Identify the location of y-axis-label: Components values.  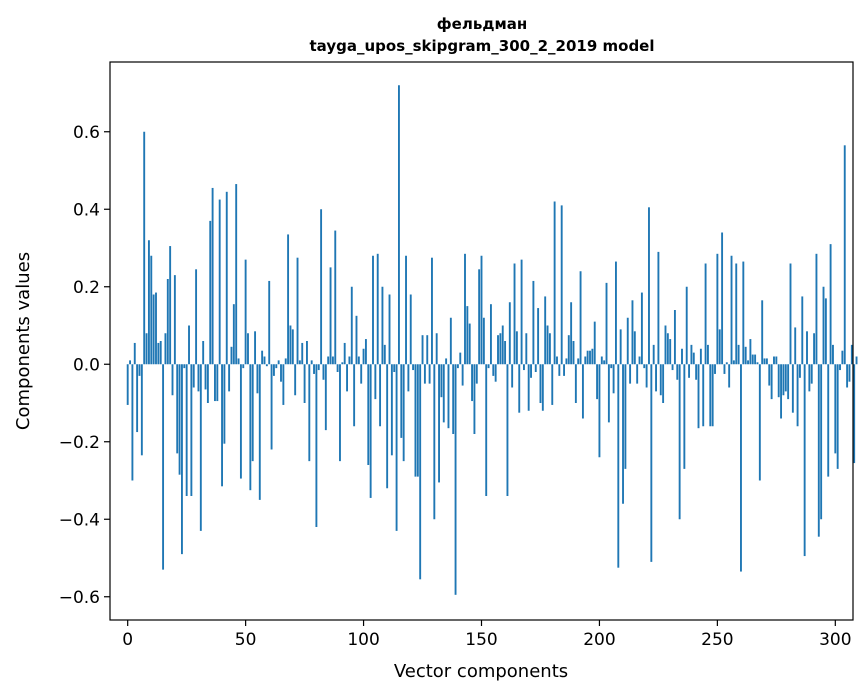
(23, 341).